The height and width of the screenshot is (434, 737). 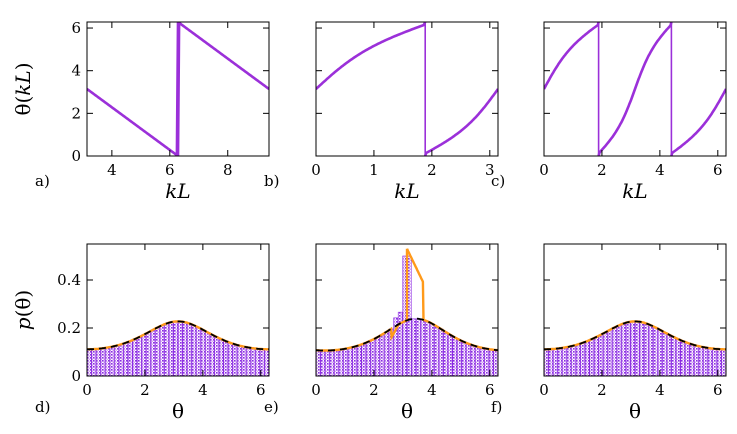 I want to click on panel-label: d), so click(x=42, y=407).